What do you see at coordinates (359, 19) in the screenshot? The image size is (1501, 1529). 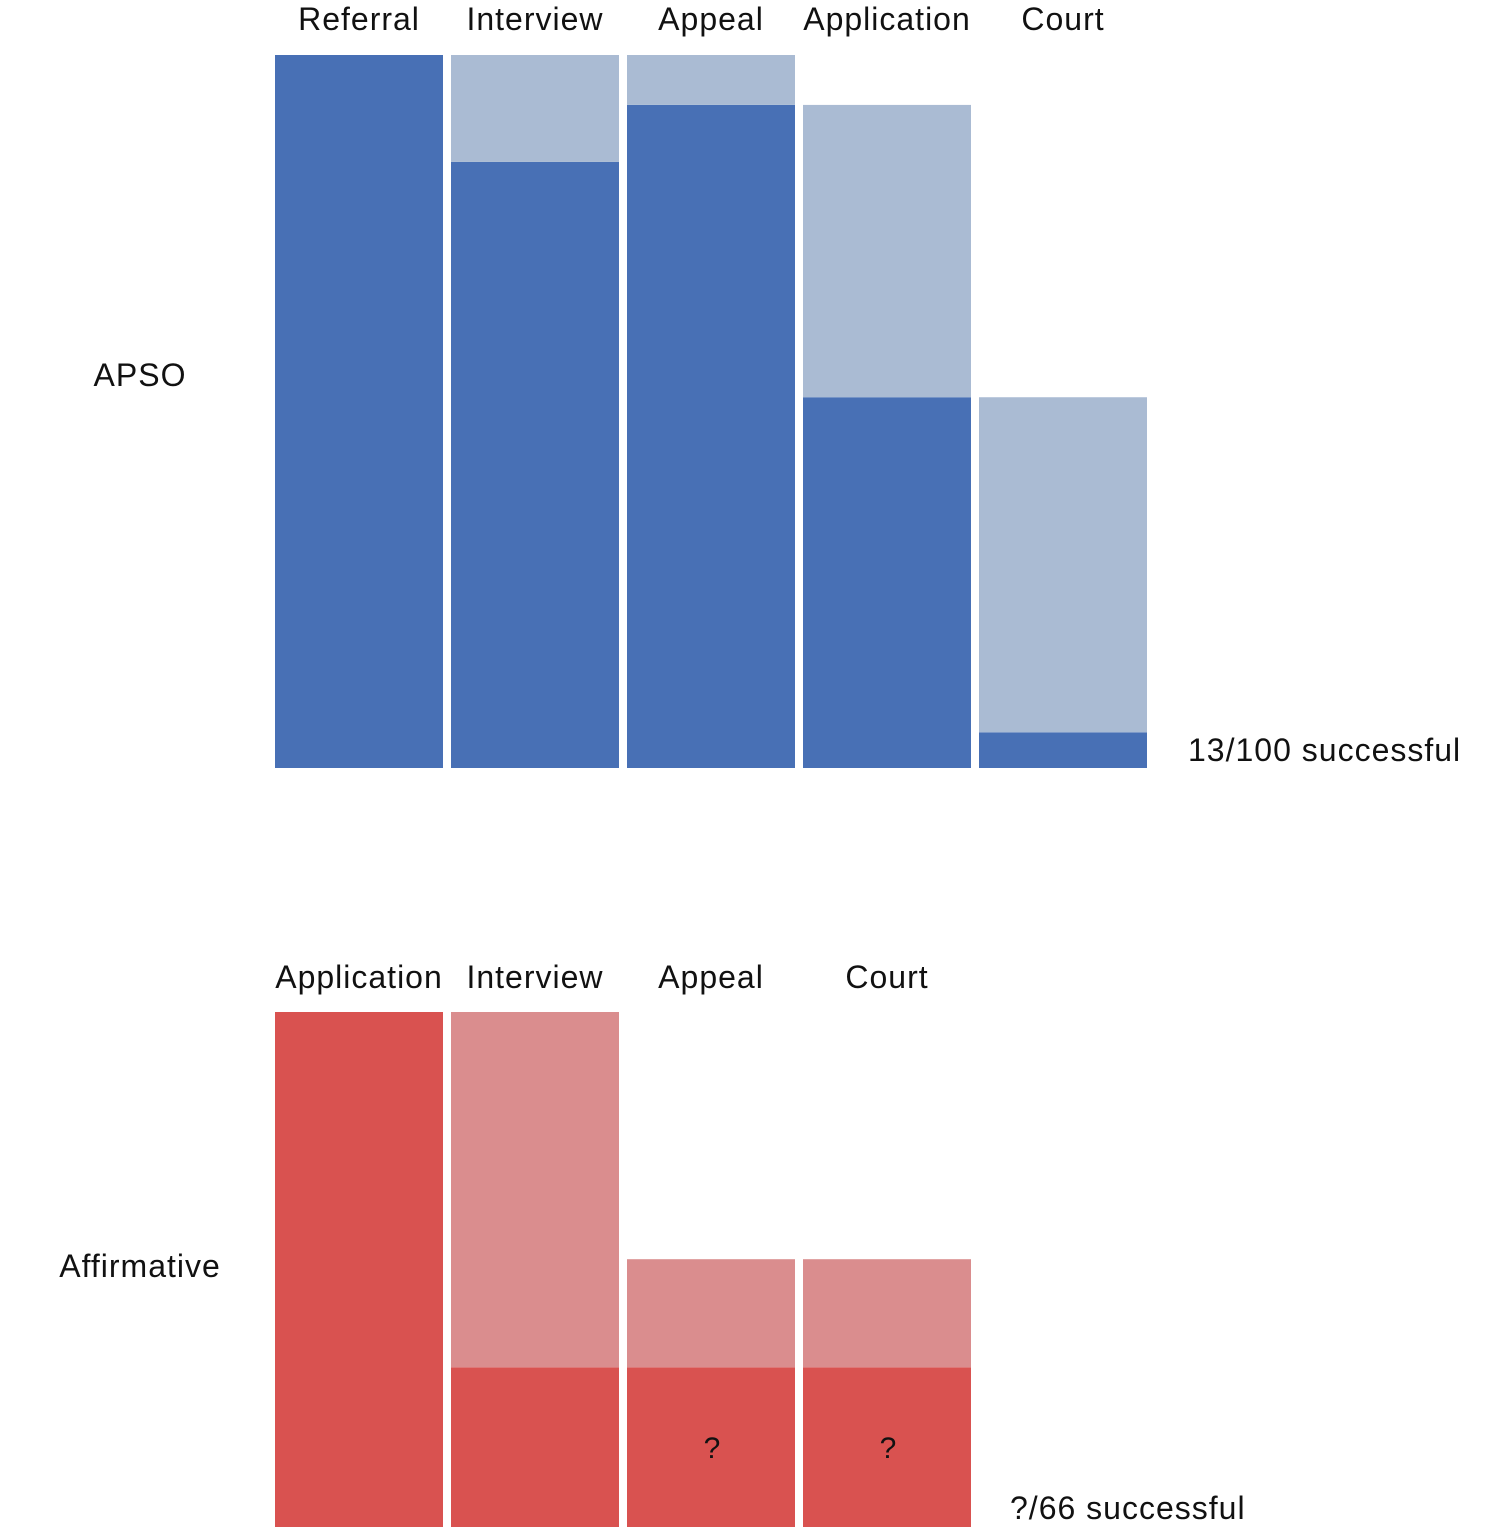 I see `stage-label-referral: Referral` at bounding box center [359, 19].